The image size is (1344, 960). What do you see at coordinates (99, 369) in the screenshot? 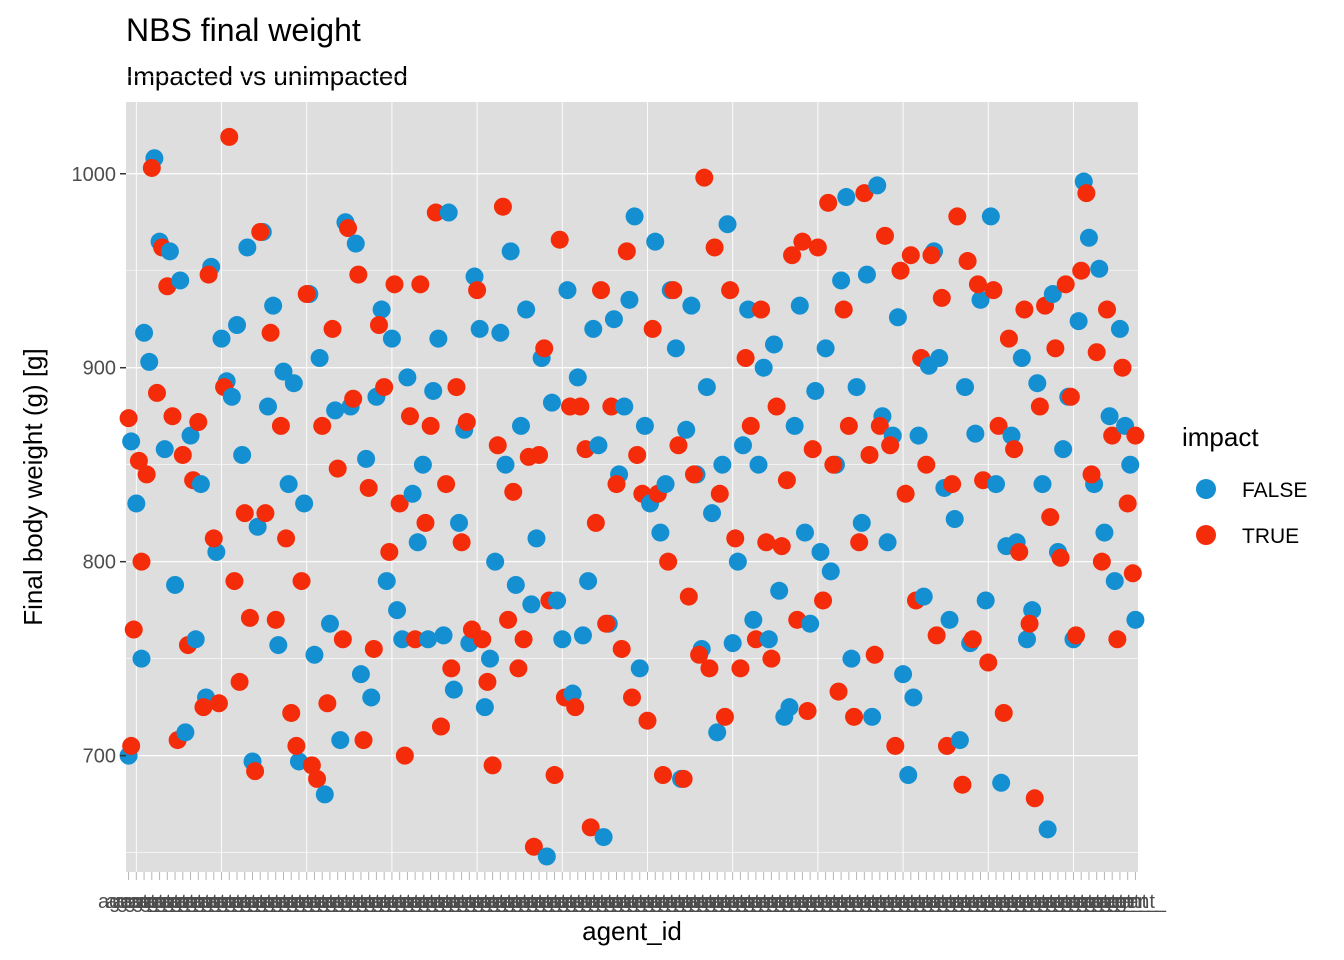
I see `y-tick-label: 900` at bounding box center [99, 369].